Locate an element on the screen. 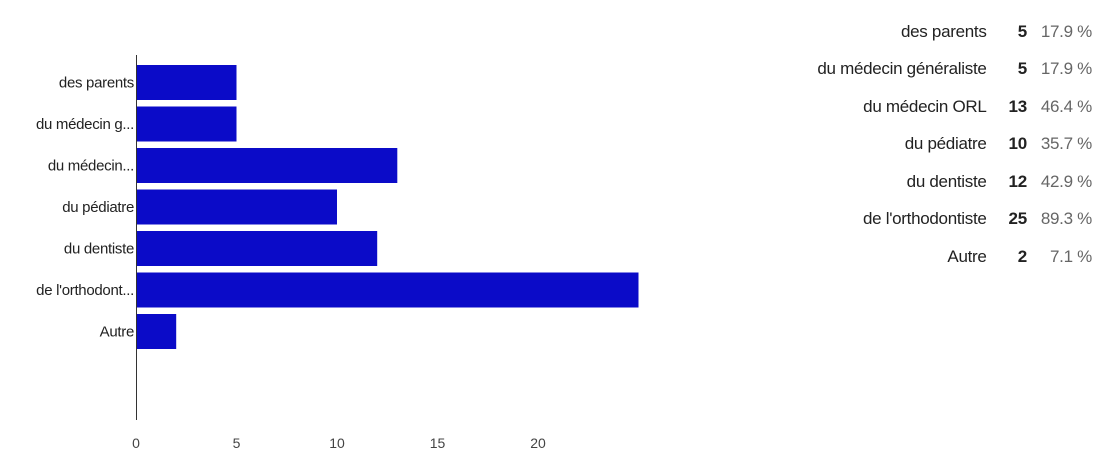  x-tick-labels: 0 5 10 15 20 is located at coordinates (339, 443).